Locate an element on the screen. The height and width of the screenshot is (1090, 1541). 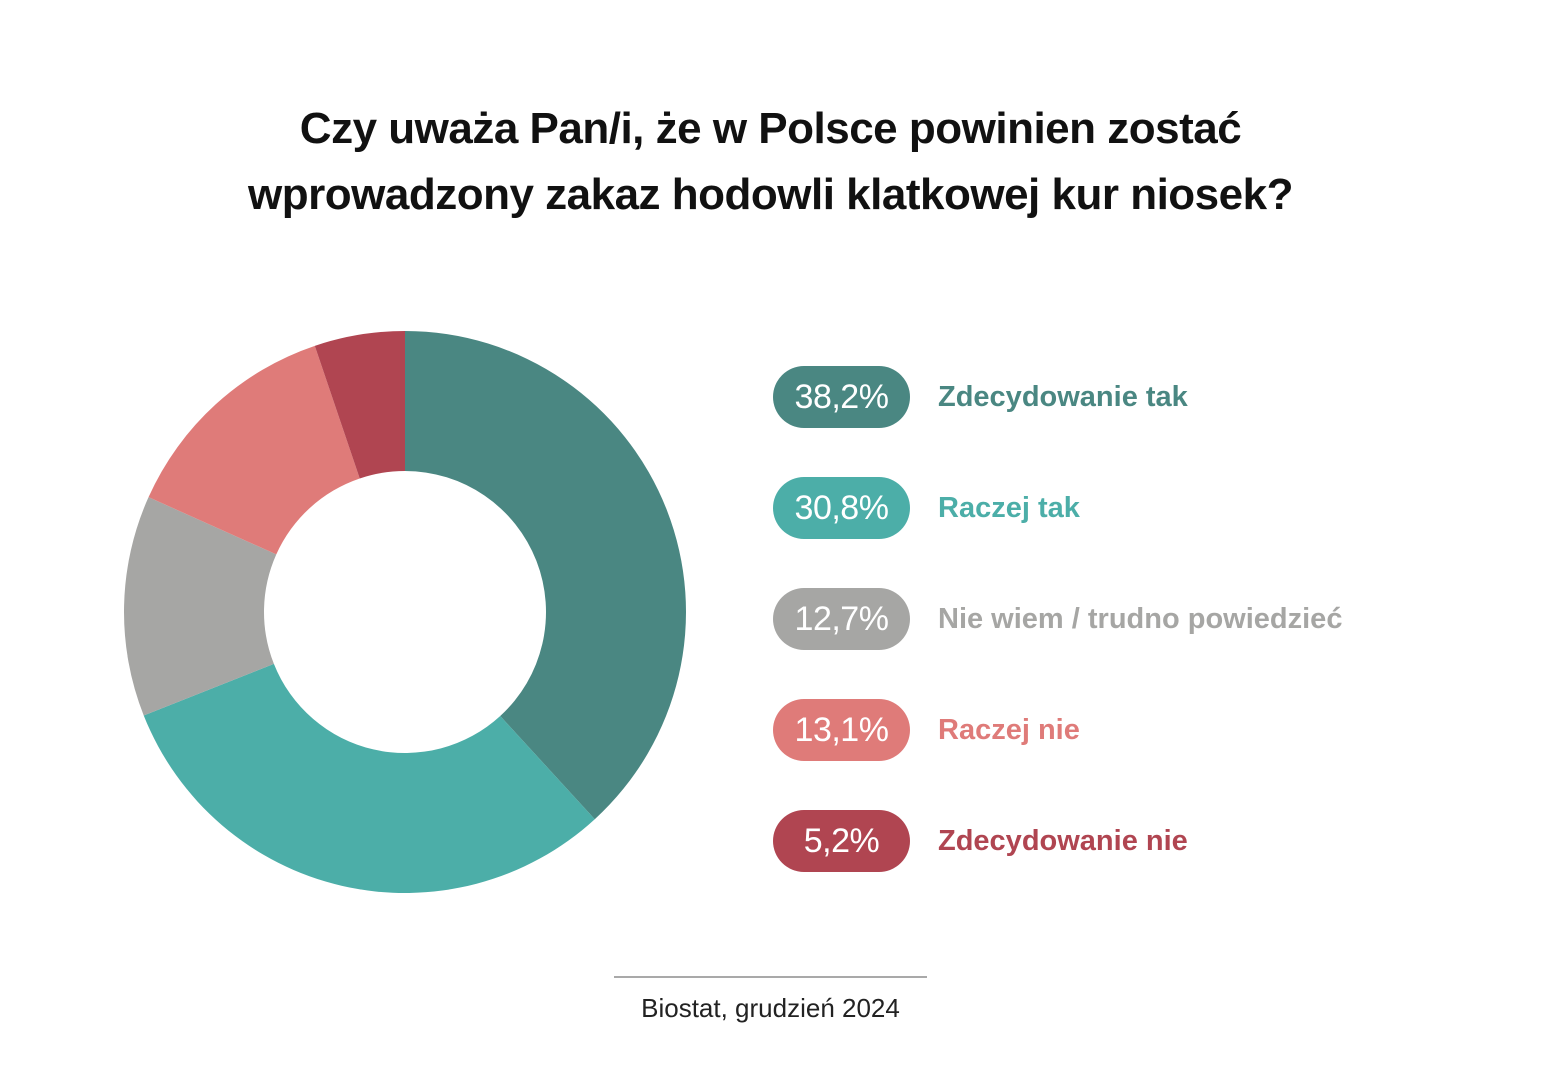
legend-value-badge: 38,2% is located at coordinates (841, 397).